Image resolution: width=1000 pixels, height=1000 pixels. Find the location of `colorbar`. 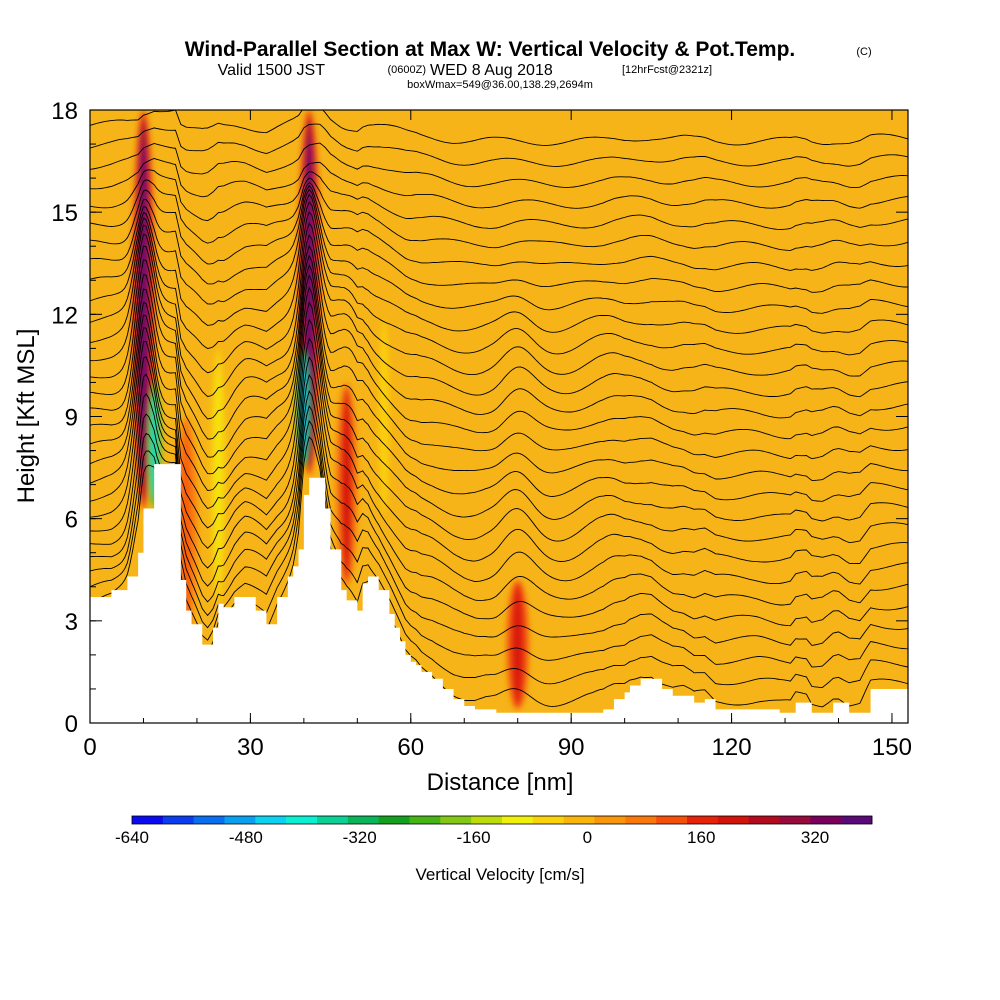

colorbar is located at coordinates (502, 820).